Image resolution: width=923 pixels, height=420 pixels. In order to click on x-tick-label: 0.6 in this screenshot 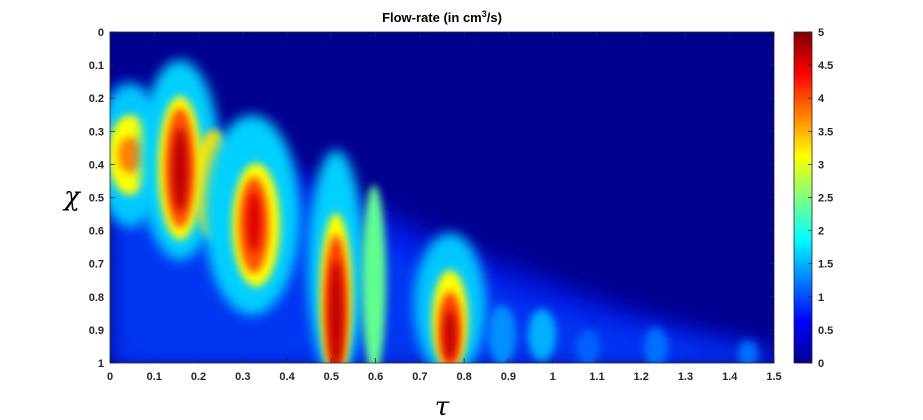, I will do `click(375, 377)`.